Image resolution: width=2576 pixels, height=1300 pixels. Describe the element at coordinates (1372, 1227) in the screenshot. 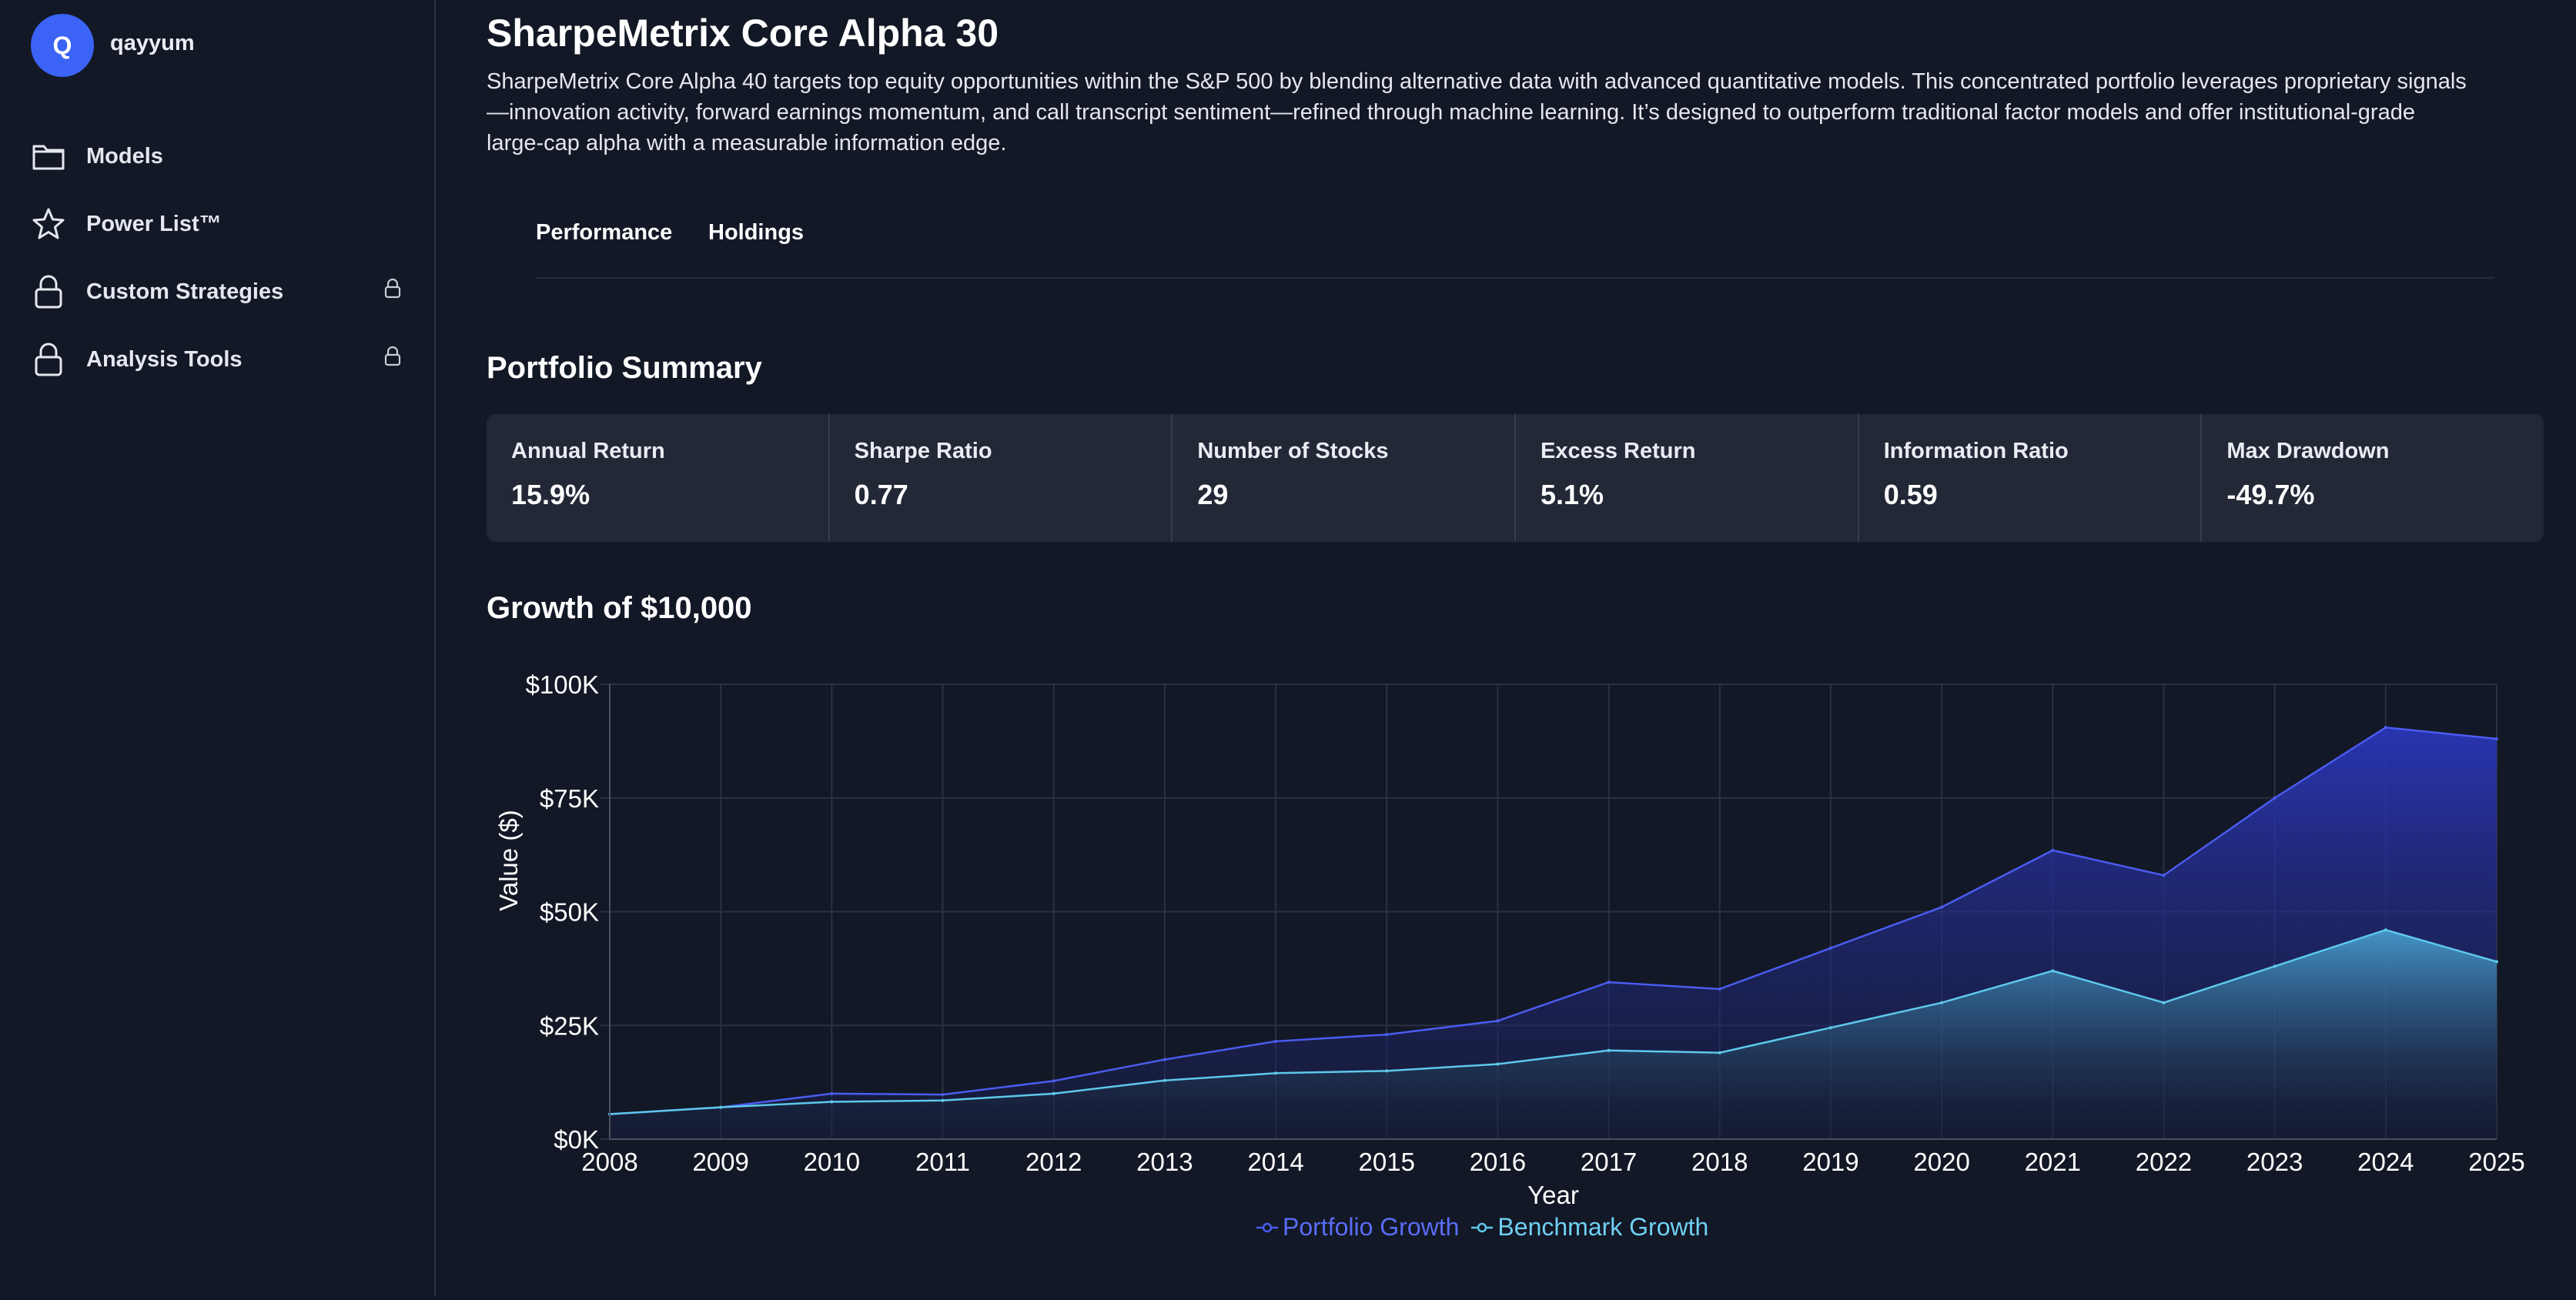

I see `legend-label: Portfolio Growth` at that location.